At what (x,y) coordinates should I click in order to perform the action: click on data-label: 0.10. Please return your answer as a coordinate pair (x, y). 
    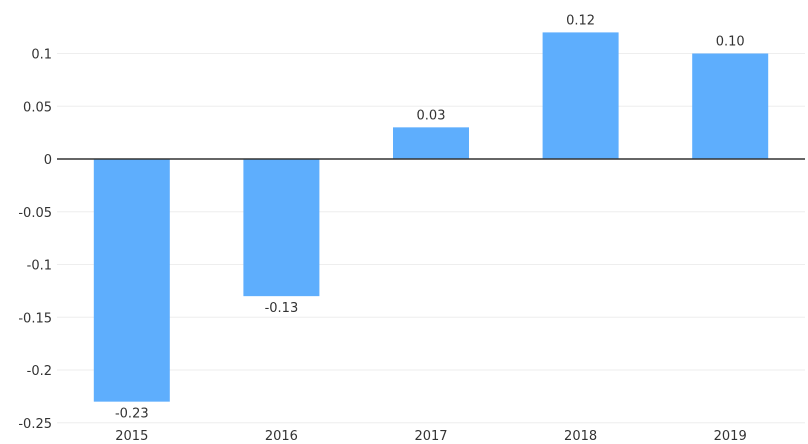
    Looking at the image, I should click on (730, 42).